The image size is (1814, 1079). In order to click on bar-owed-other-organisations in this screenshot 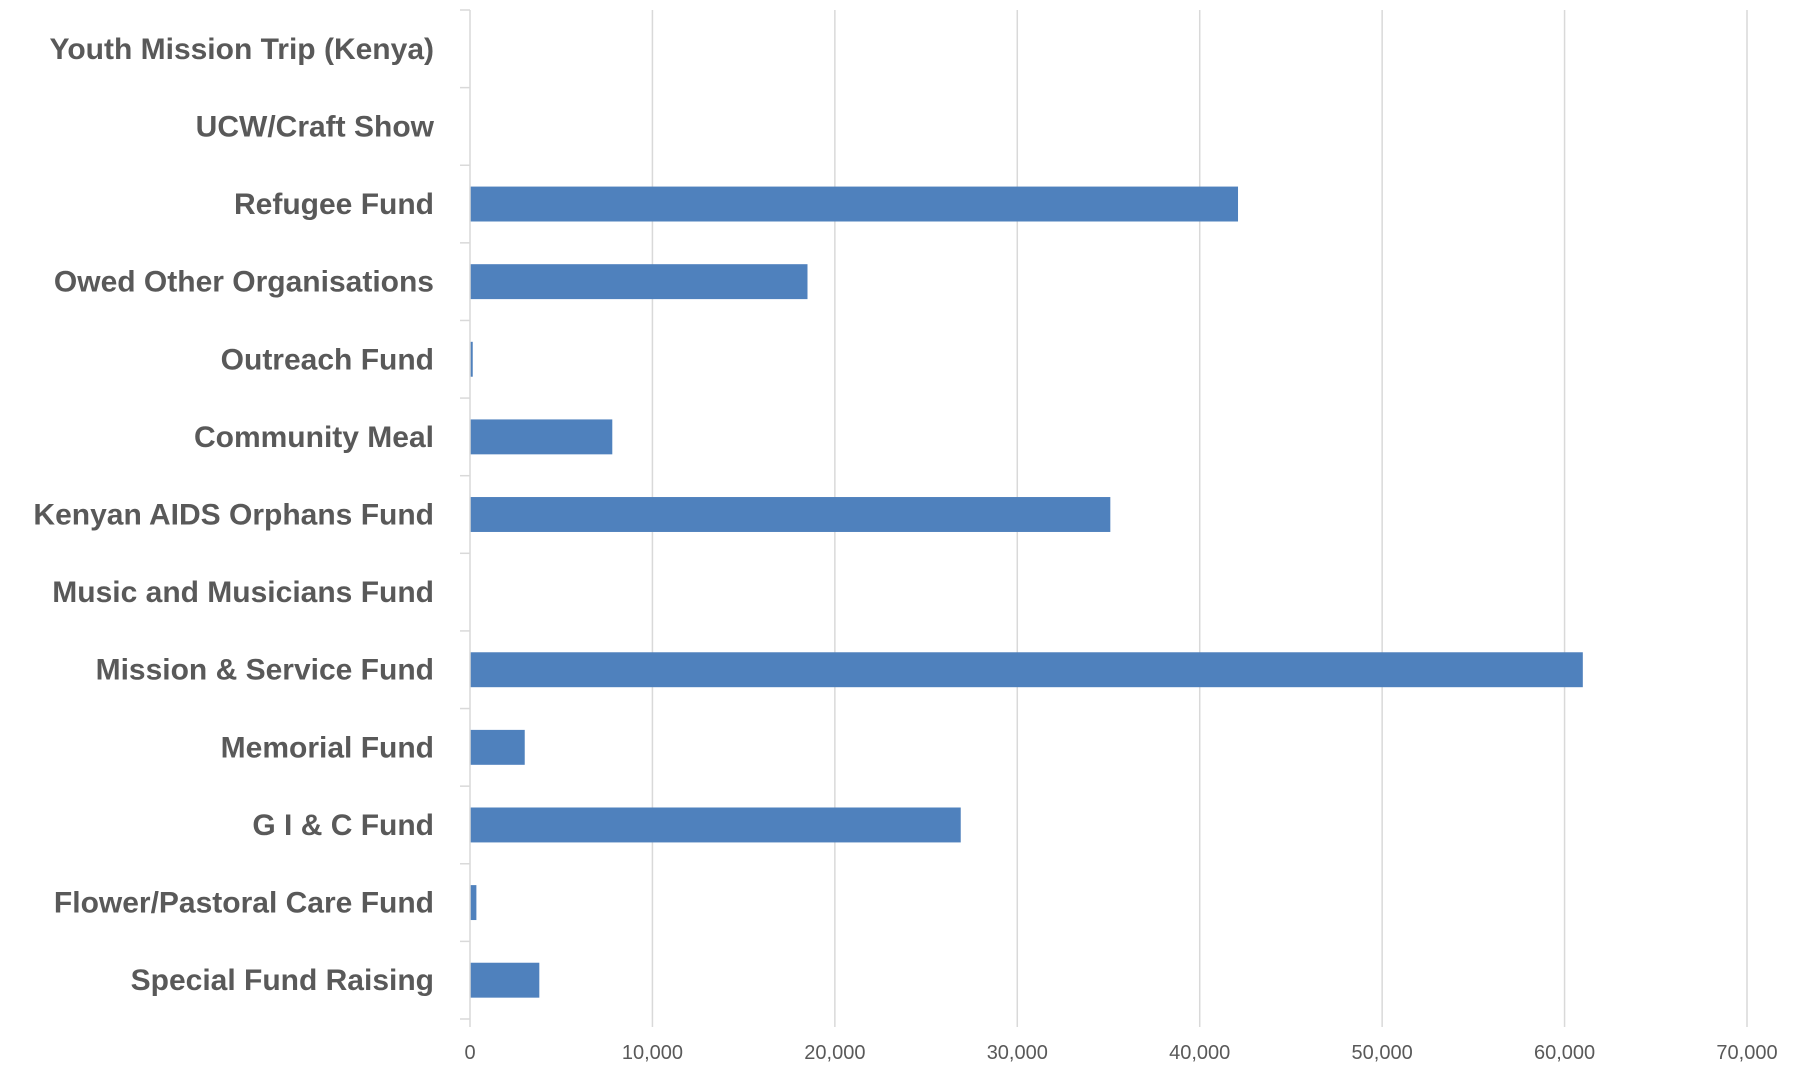, I will do `click(639, 282)`.